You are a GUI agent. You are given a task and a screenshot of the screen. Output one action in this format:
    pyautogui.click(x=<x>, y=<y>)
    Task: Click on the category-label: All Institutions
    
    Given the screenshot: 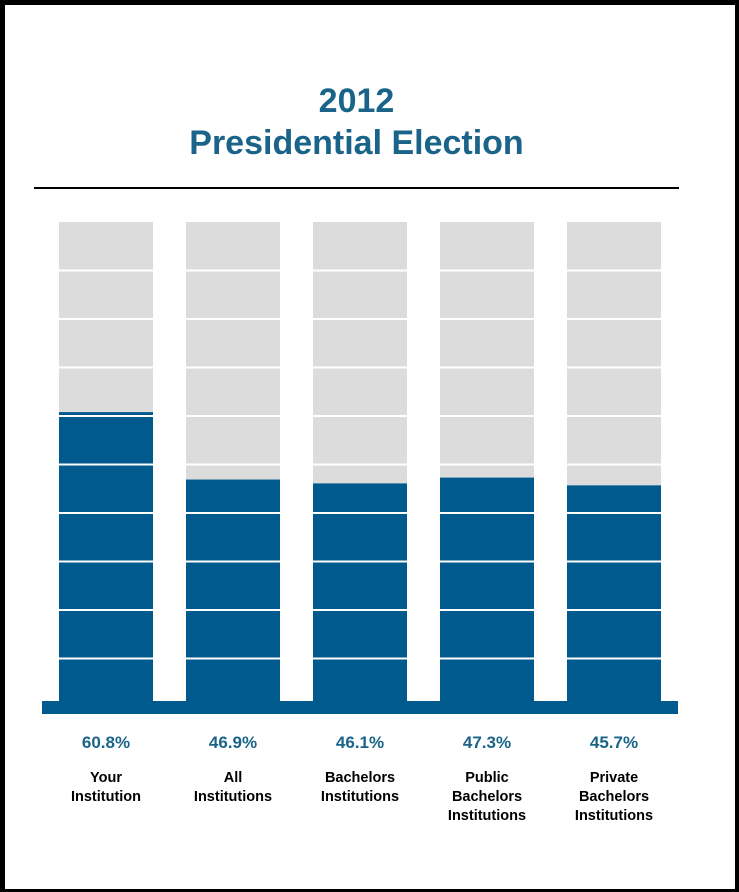 What is the action you would take?
    pyautogui.click(x=233, y=787)
    